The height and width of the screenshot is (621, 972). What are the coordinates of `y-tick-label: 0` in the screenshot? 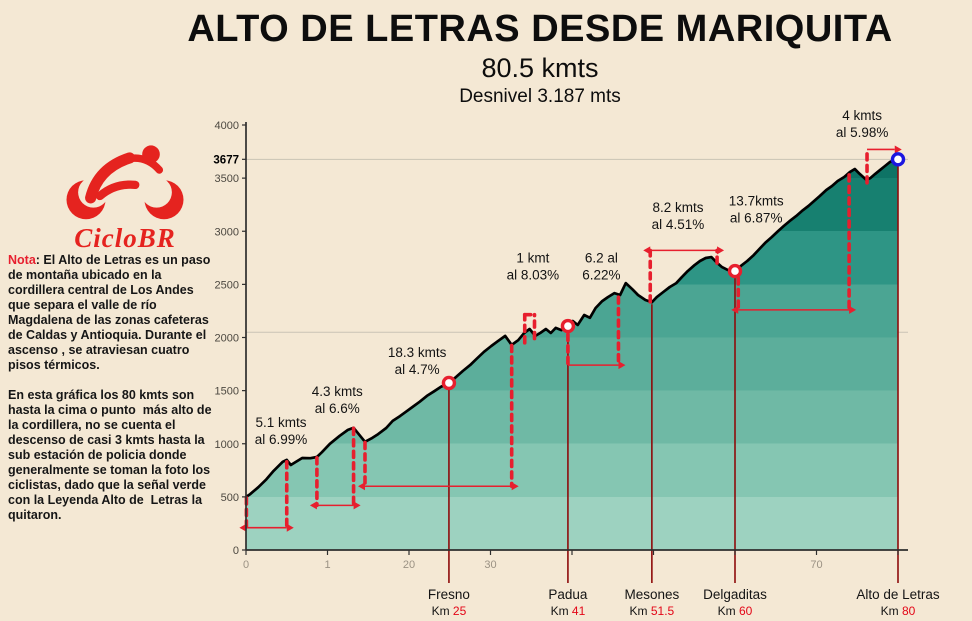 It's located at (236, 551).